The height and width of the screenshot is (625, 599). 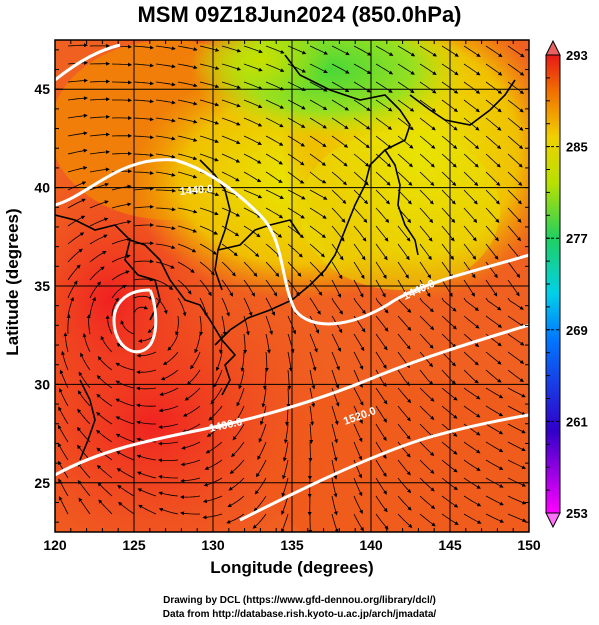 I want to click on map-title: MSM 09Z18Jun2024 (850.0hPa), so click(x=299, y=14).